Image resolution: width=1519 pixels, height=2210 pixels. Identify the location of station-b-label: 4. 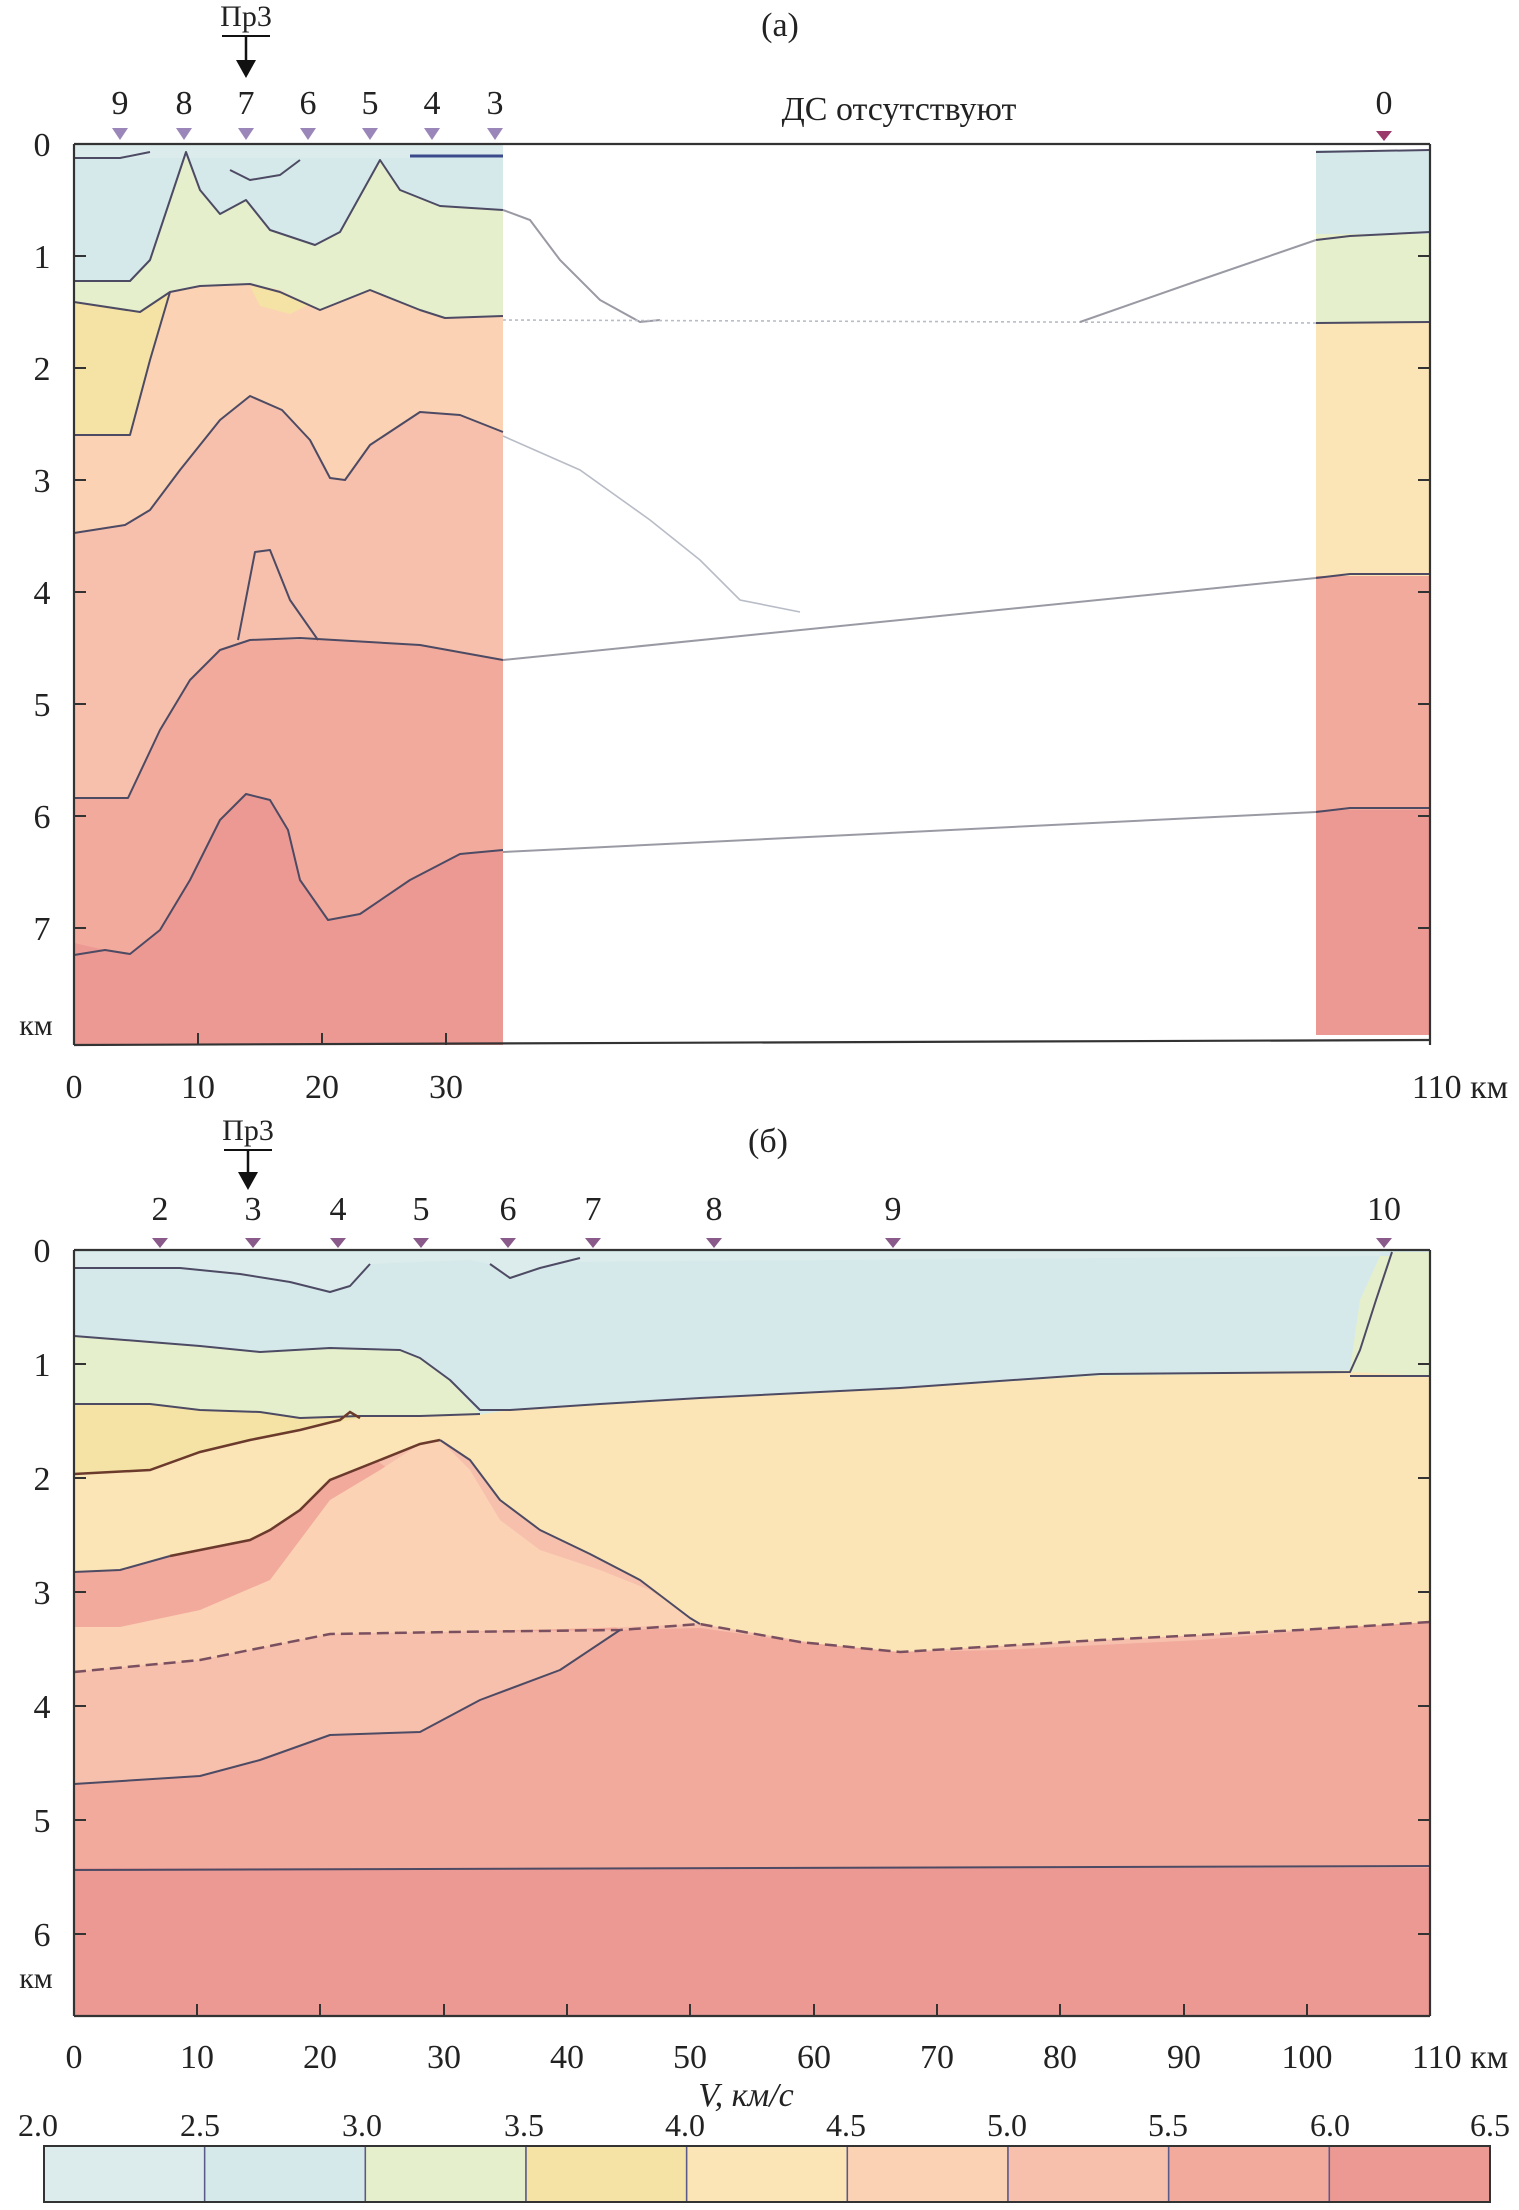
(338, 1209).